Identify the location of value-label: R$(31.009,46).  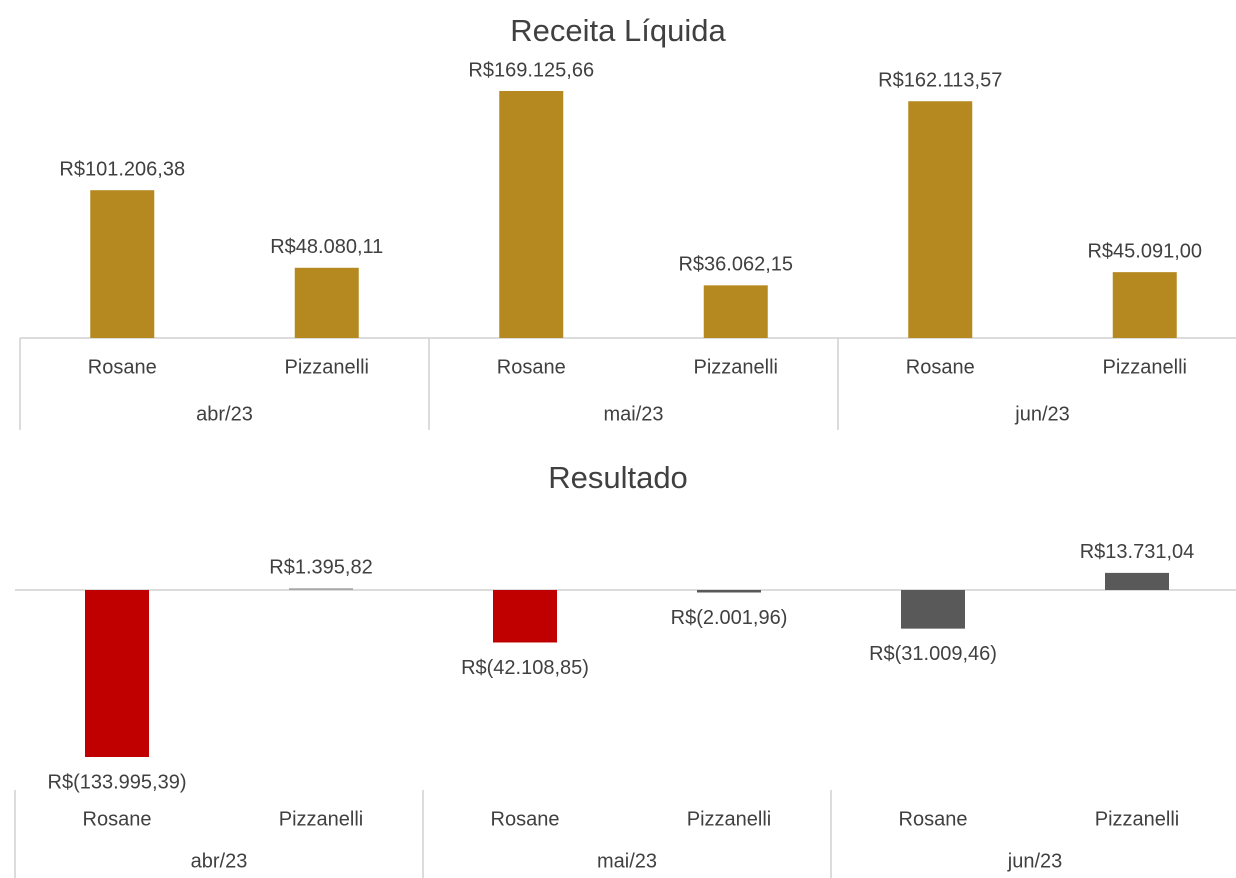
(933, 654).